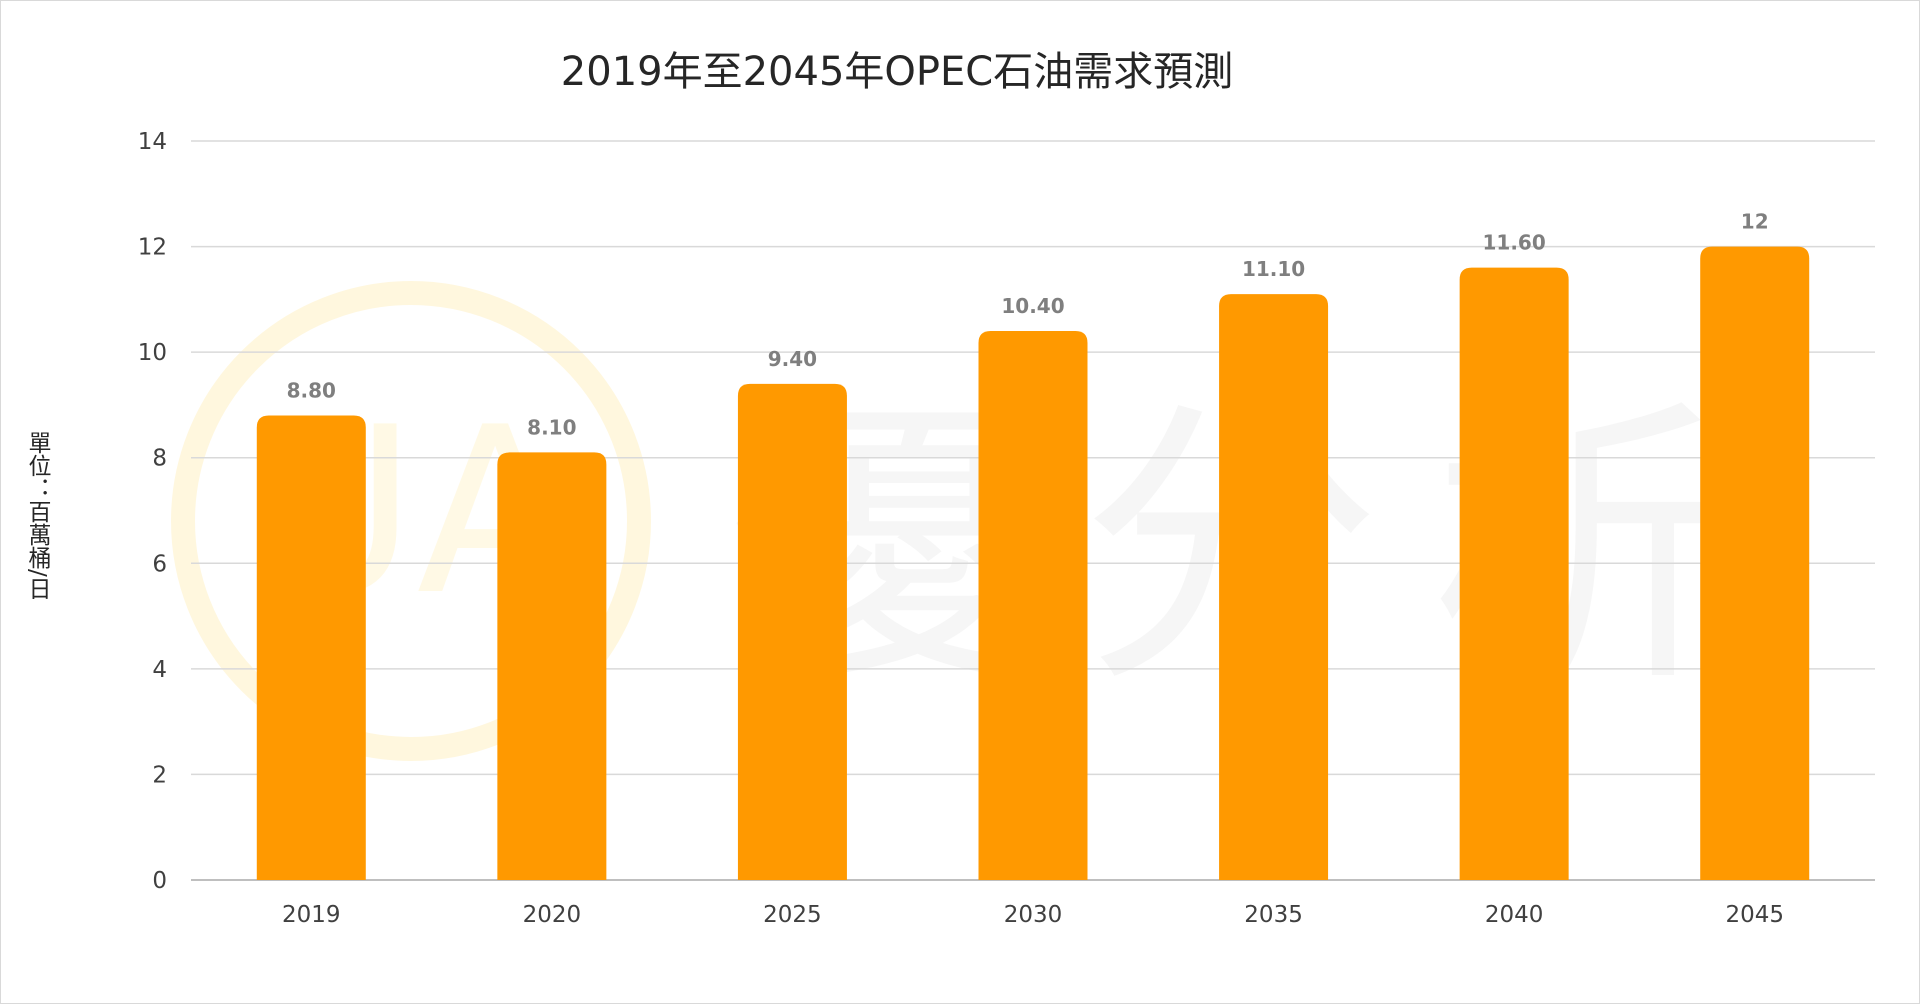 This screenshot has height=1004, width=1920. I want to click on chart-title: 2019年至2045年OPEC石油需求預測, so click(897, 72).